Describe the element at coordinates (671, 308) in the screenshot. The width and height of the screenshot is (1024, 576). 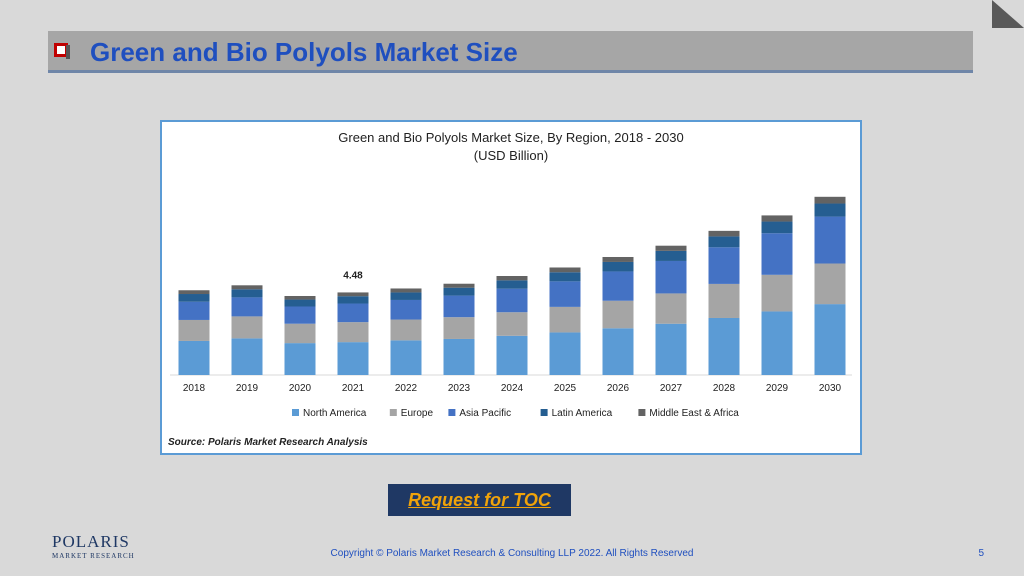
I see `bar-2027-europe` at that location.